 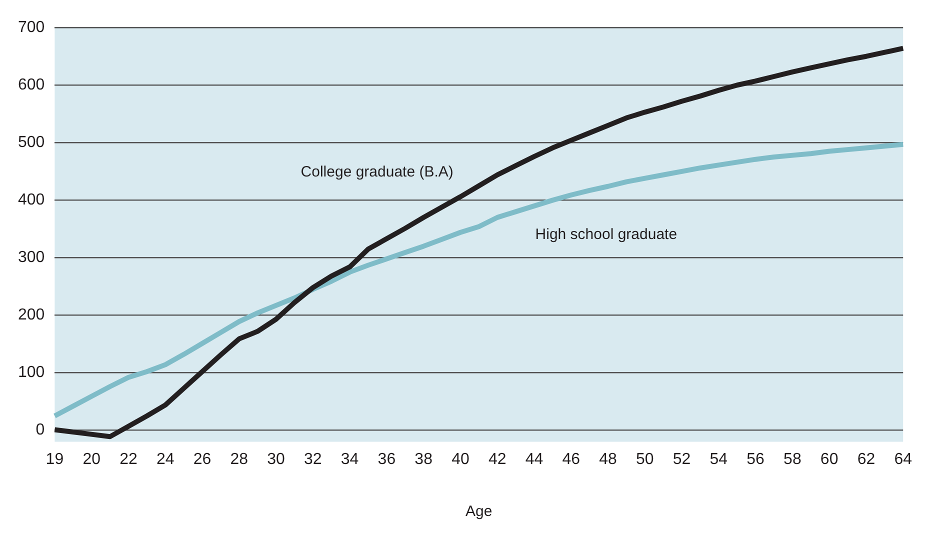 What do you see at coordinates (91, 459) in the screenshot?
I see `x-tick-label: 20` at bounding box center [91, 459].